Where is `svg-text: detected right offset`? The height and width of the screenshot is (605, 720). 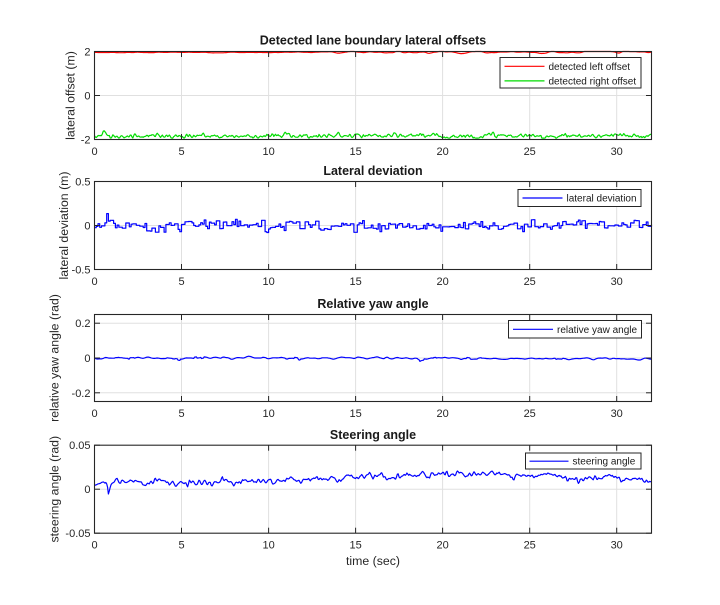
svg-text: detected right offset is located at coordinates (593, 81).